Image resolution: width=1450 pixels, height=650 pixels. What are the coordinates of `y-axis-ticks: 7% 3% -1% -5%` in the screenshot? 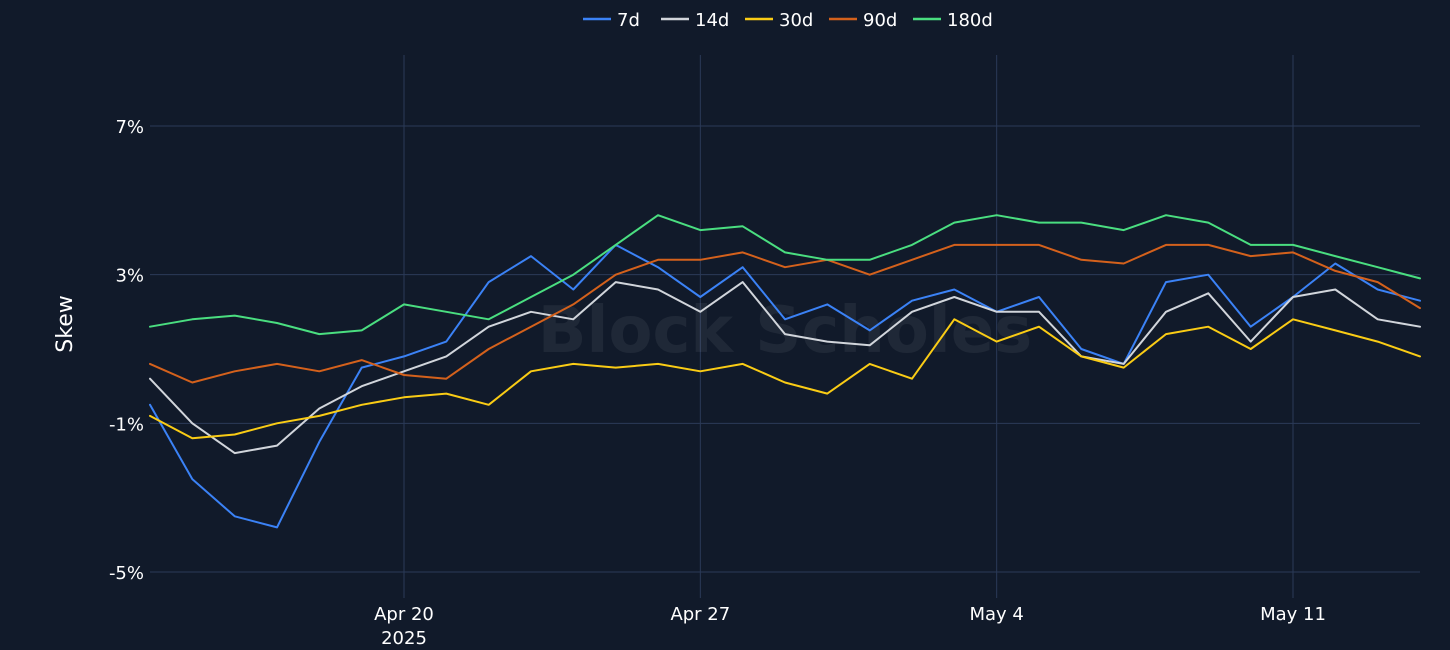 It's located at (126, 350).